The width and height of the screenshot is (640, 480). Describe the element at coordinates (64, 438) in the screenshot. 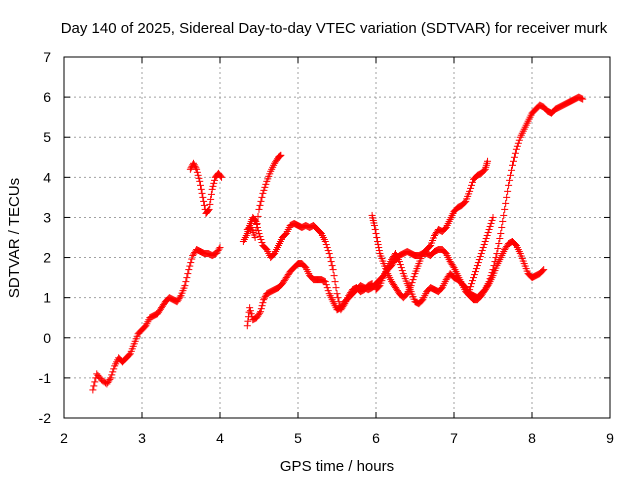

I see `x-tick-label: 2` at that location.